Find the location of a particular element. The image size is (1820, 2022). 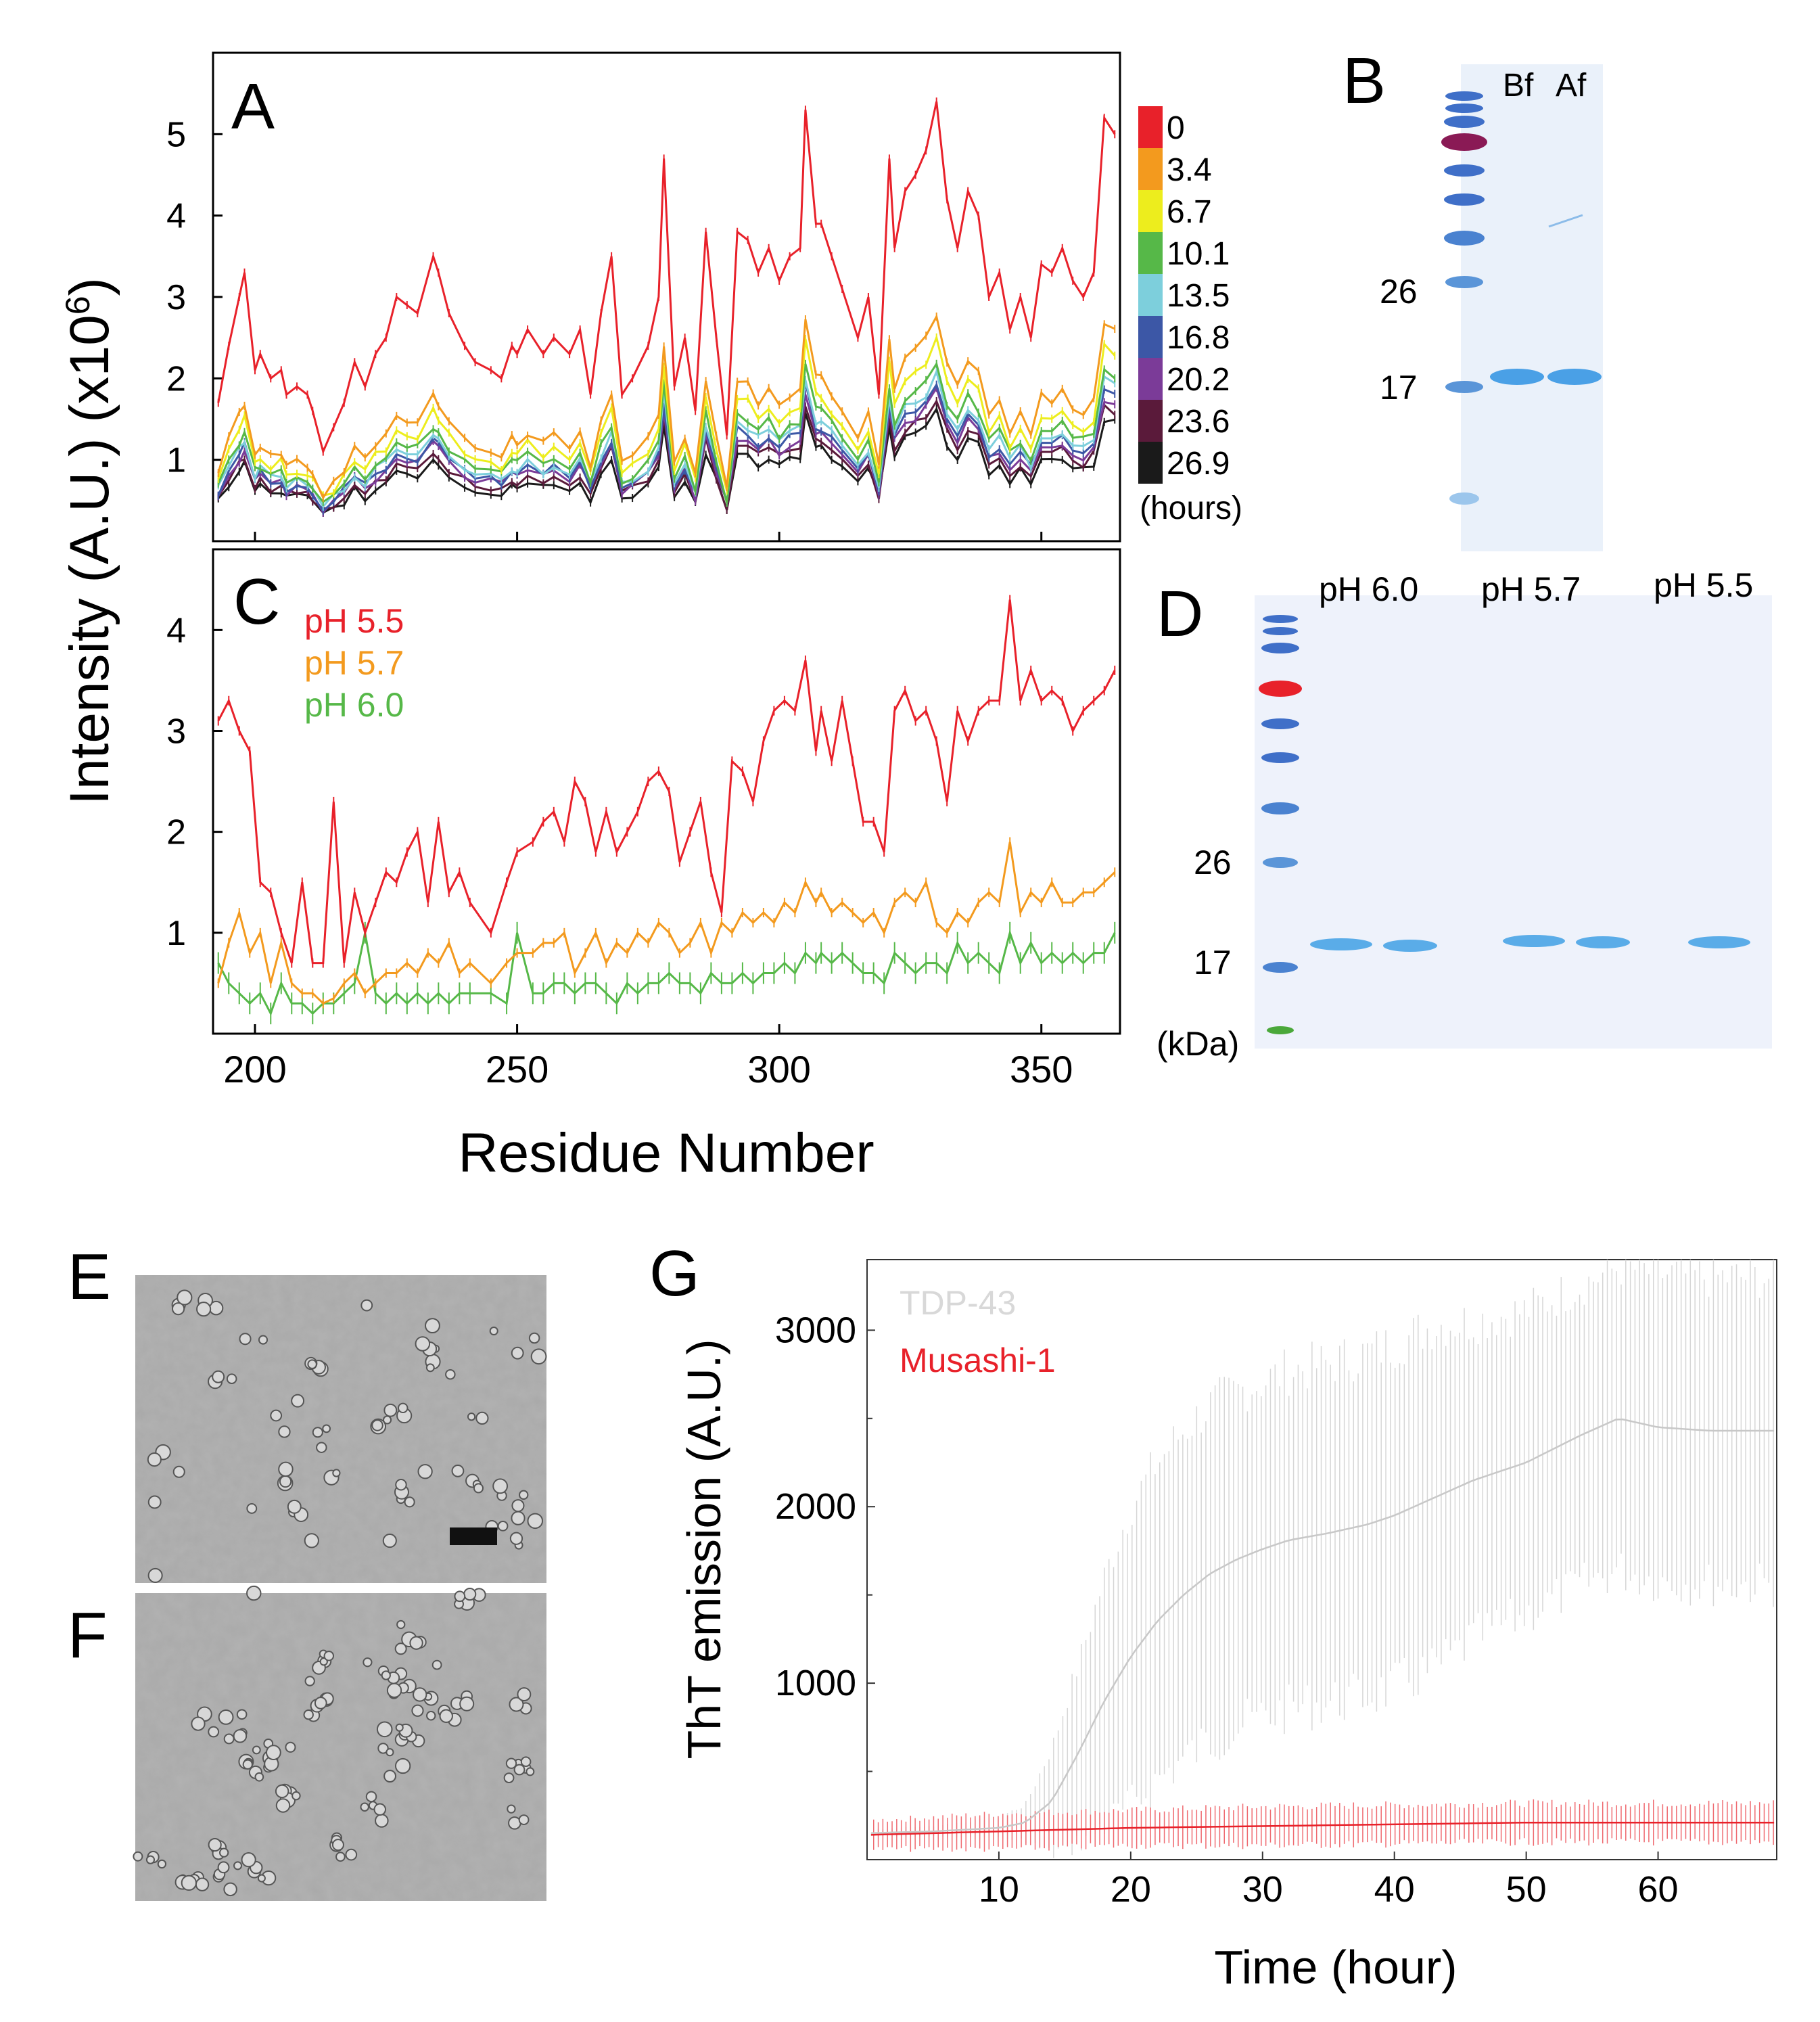

panel-e-particles is located at coordinates (347, 1436).